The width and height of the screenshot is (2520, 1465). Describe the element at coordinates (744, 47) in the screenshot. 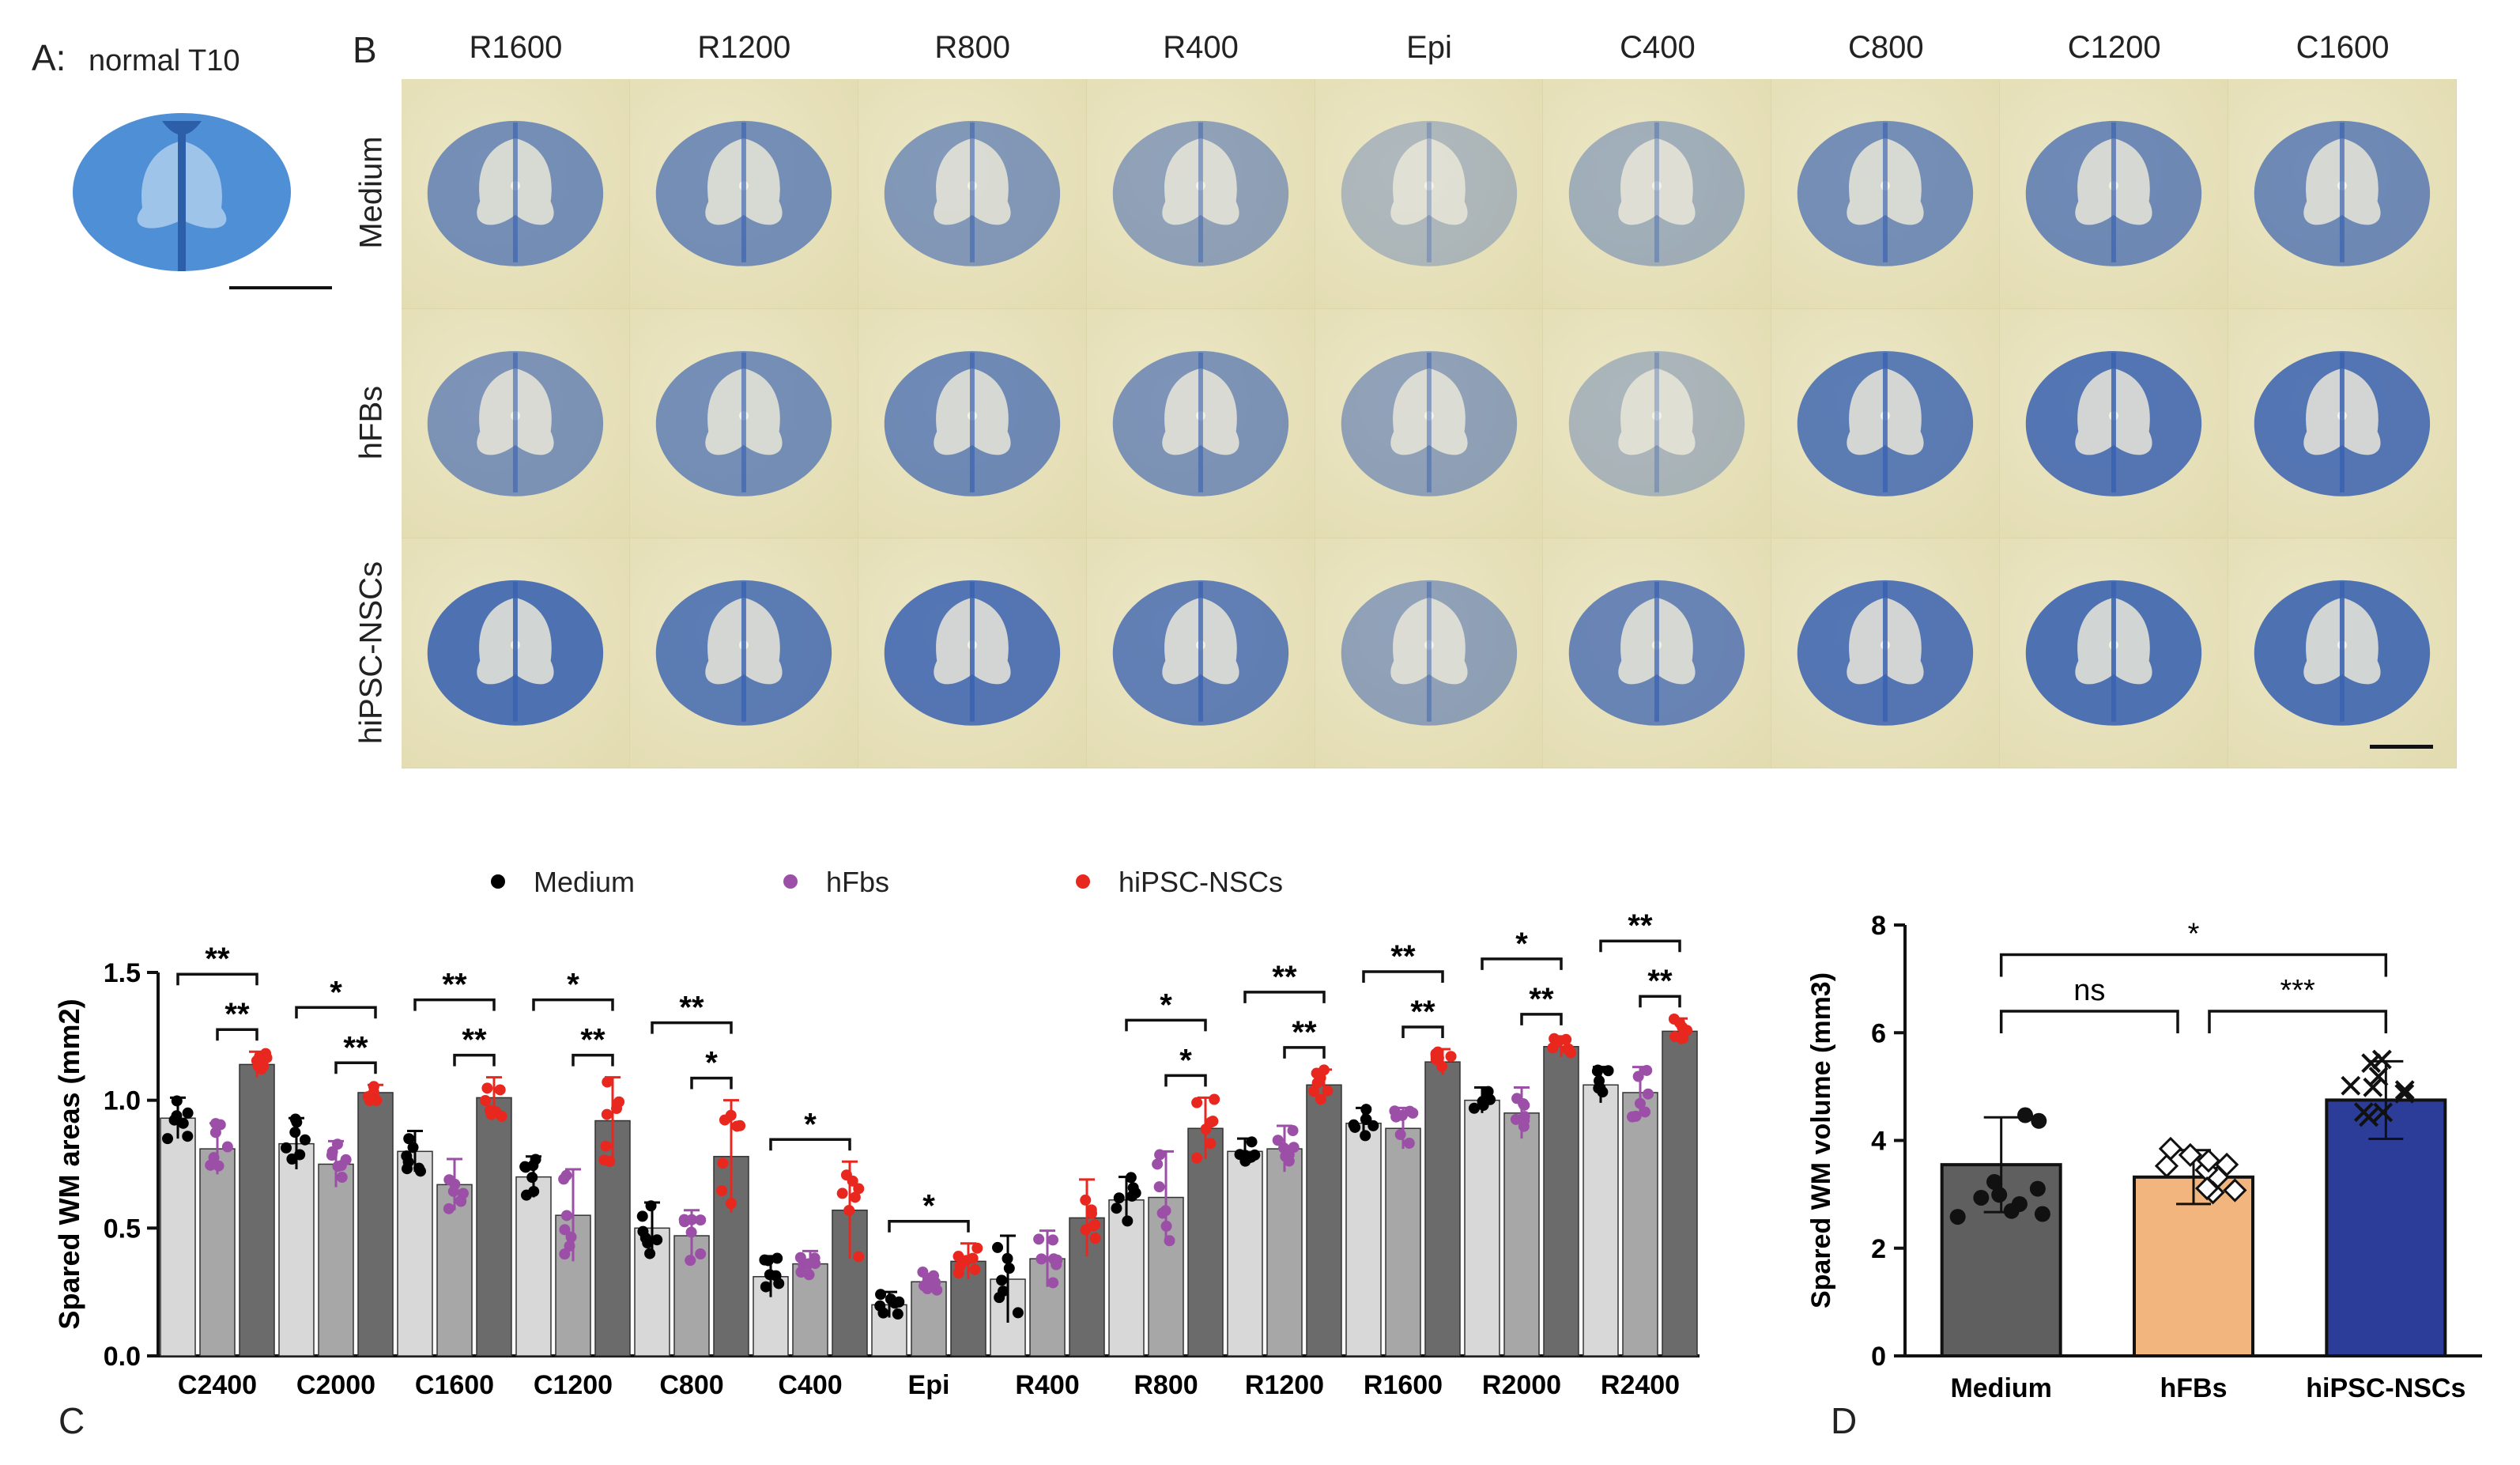

I see `column-header: R1200` at that location.